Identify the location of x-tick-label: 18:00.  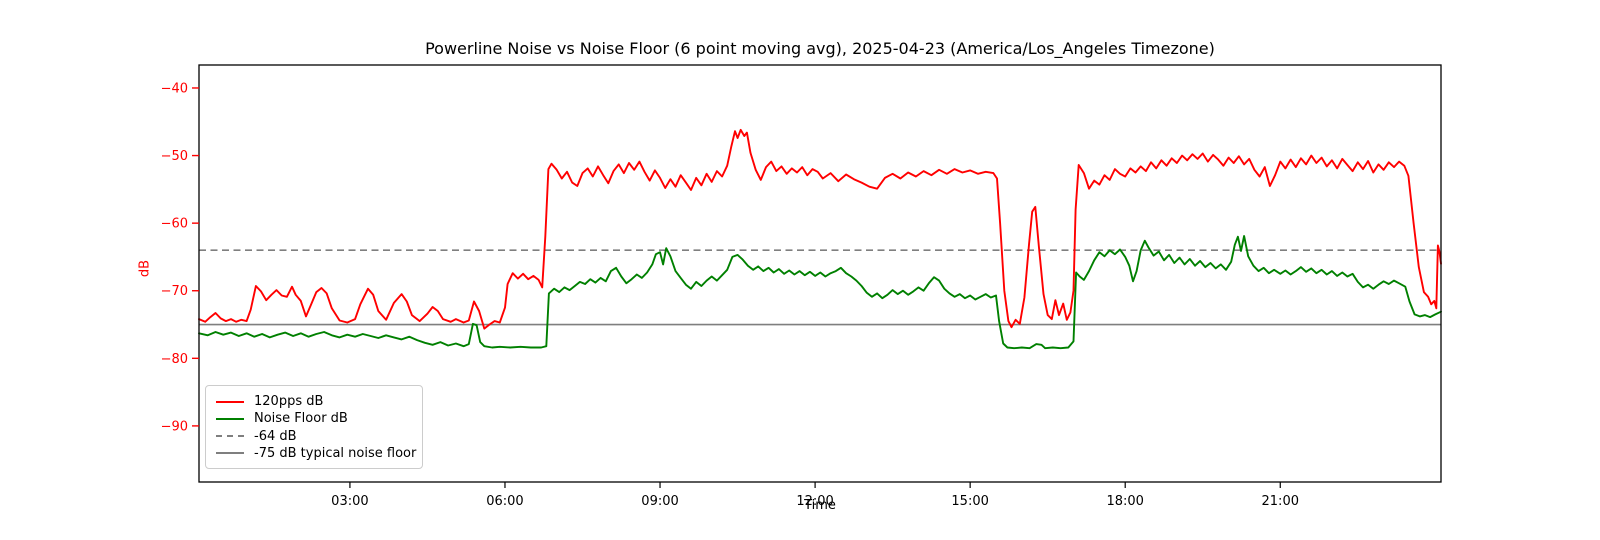
(1124, 501).